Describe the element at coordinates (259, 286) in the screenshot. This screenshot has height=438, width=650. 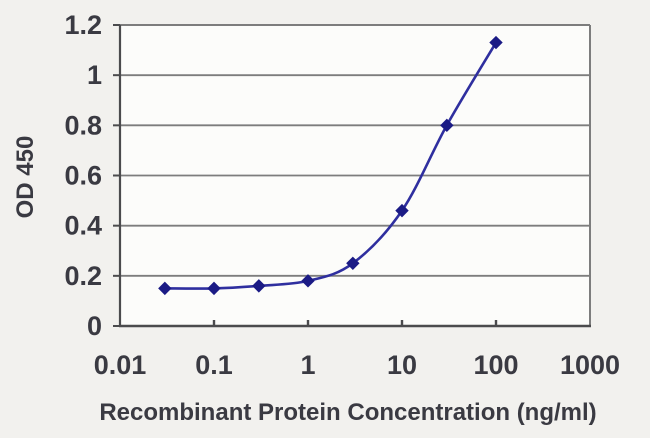
I see `data-point-0.3` at that location.